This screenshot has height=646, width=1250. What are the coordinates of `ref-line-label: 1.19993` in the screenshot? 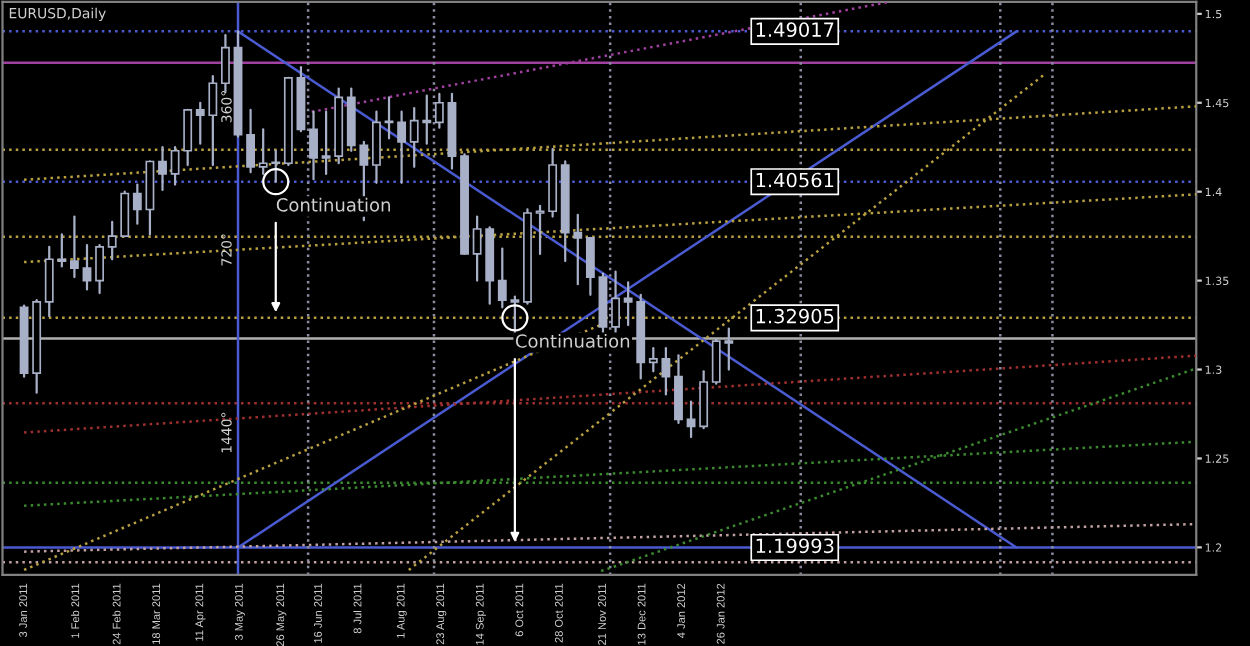 It's located at (795, 546).